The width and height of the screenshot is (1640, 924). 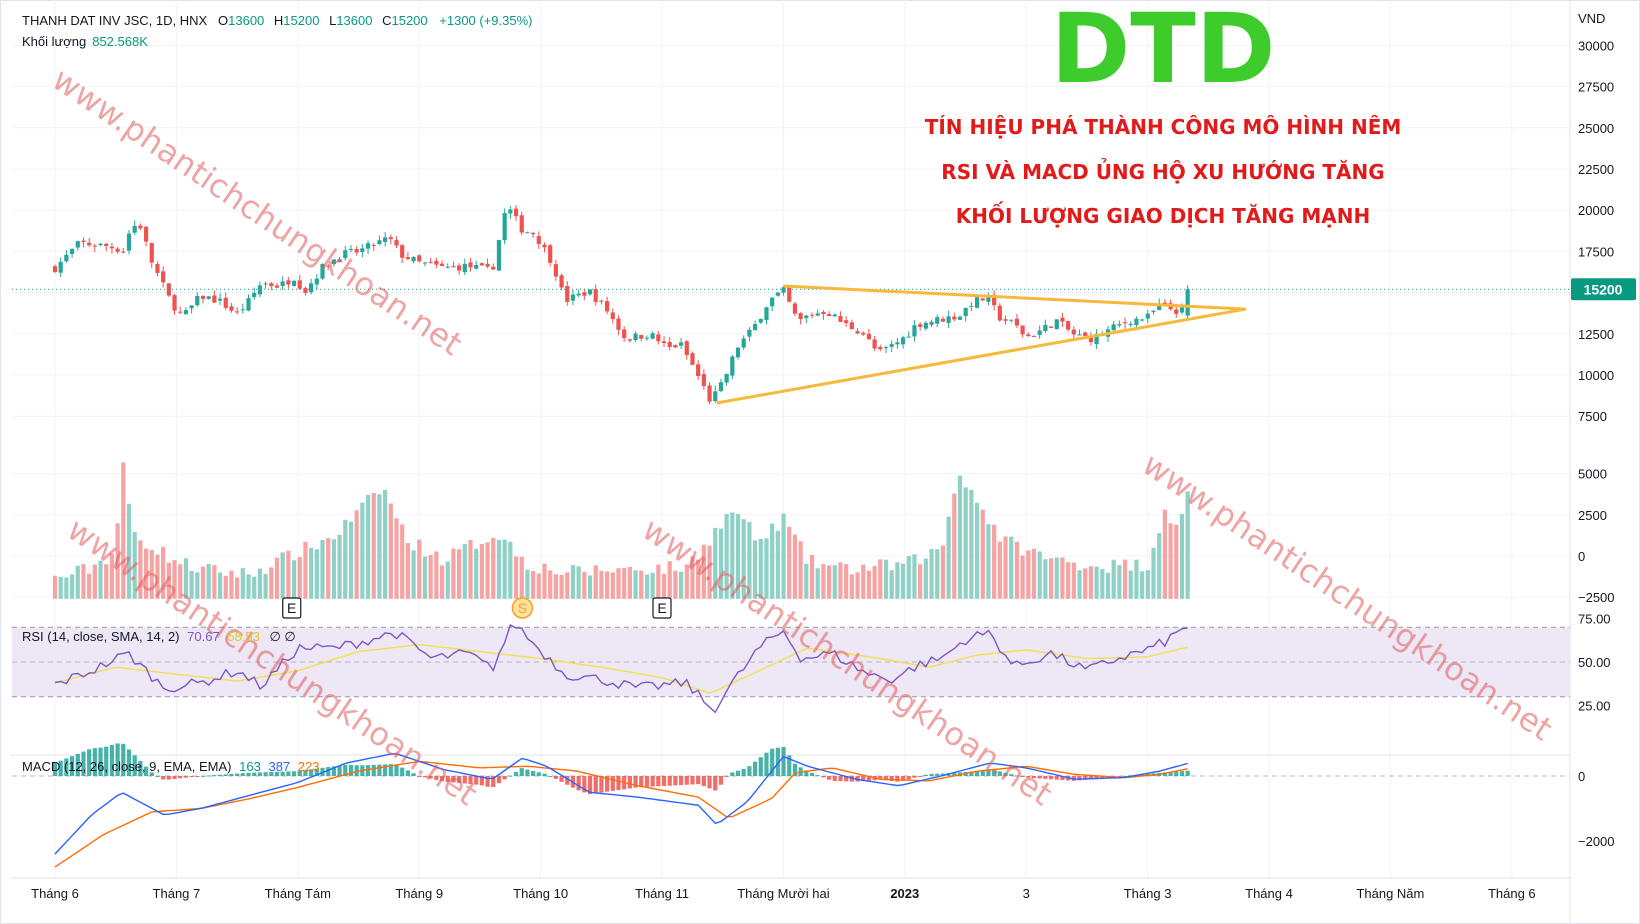 I want to click on rsi-value: 70.67, so click(x=203, y=636).